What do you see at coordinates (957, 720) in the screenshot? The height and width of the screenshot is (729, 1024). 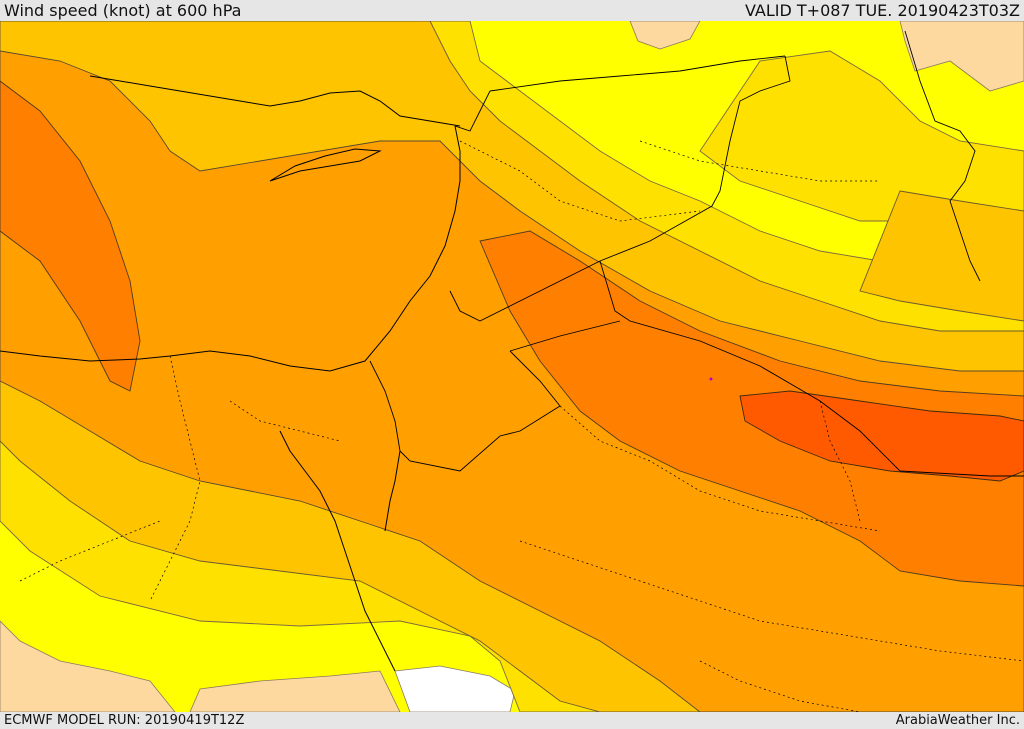 I see `credit-label: ArabiaWeather Inc.` at bounding box center [957, 720].